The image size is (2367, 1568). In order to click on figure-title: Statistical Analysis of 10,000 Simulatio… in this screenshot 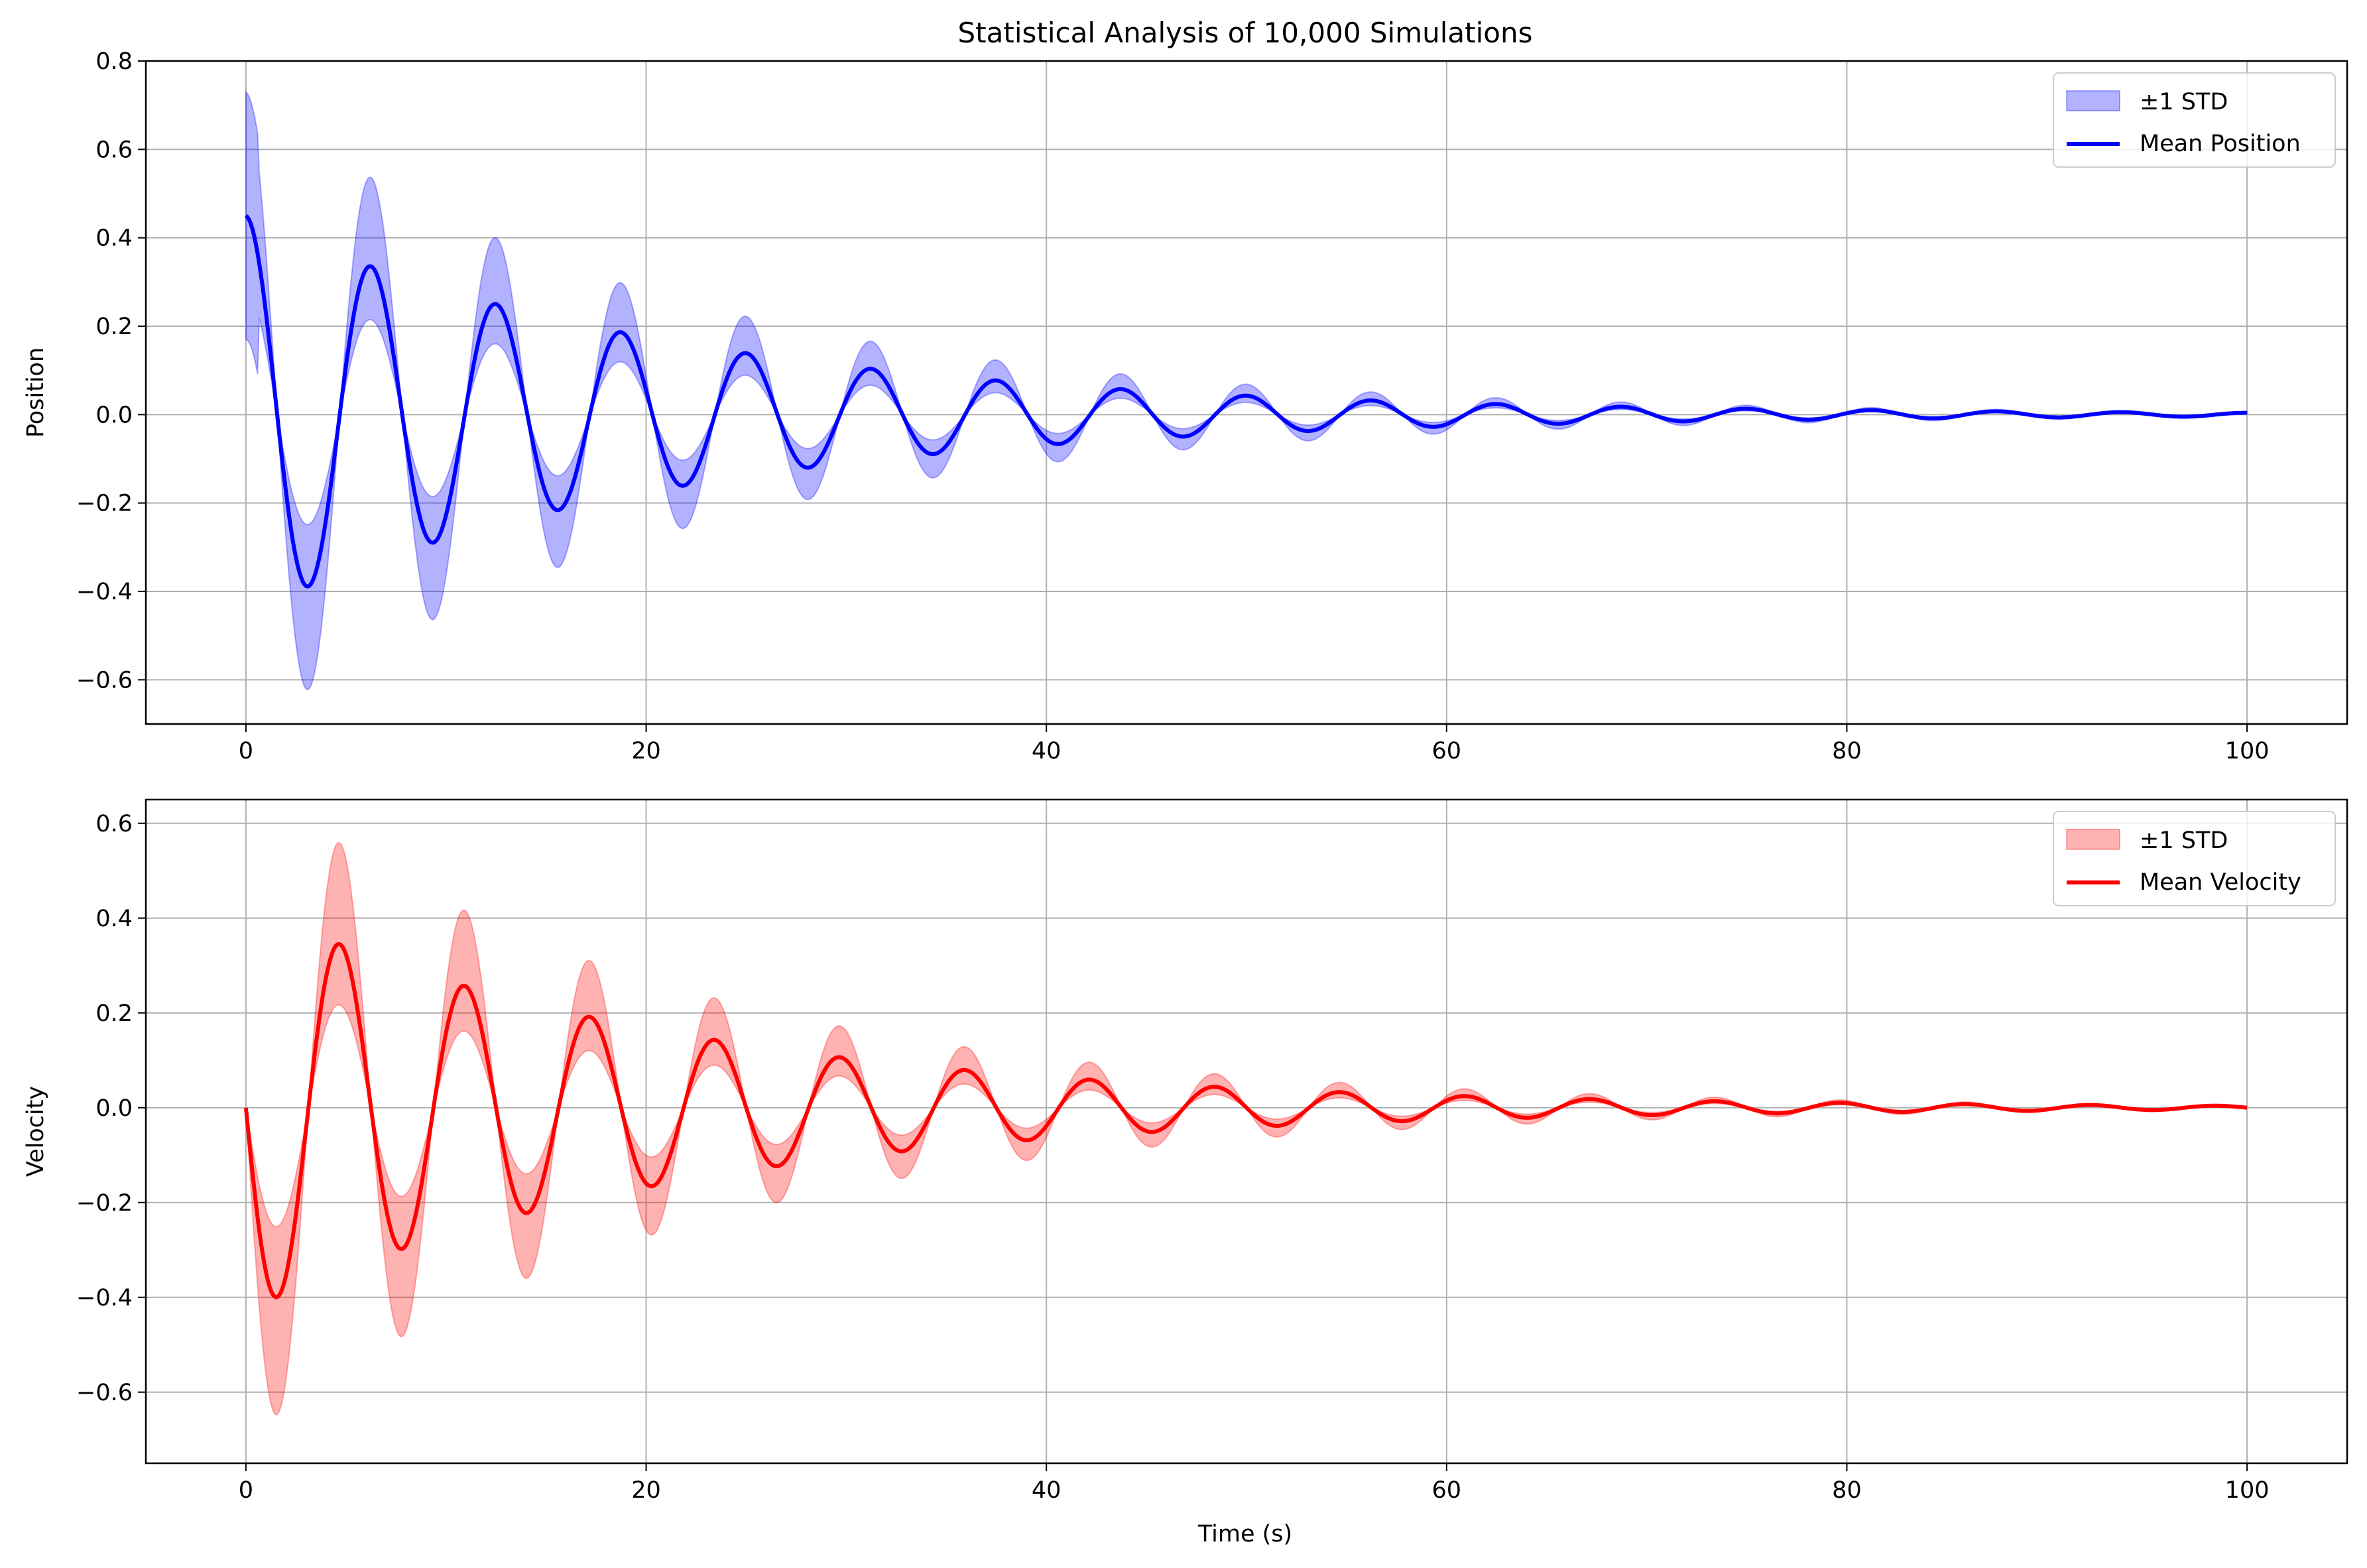, I will do `click(1244, 33)`.